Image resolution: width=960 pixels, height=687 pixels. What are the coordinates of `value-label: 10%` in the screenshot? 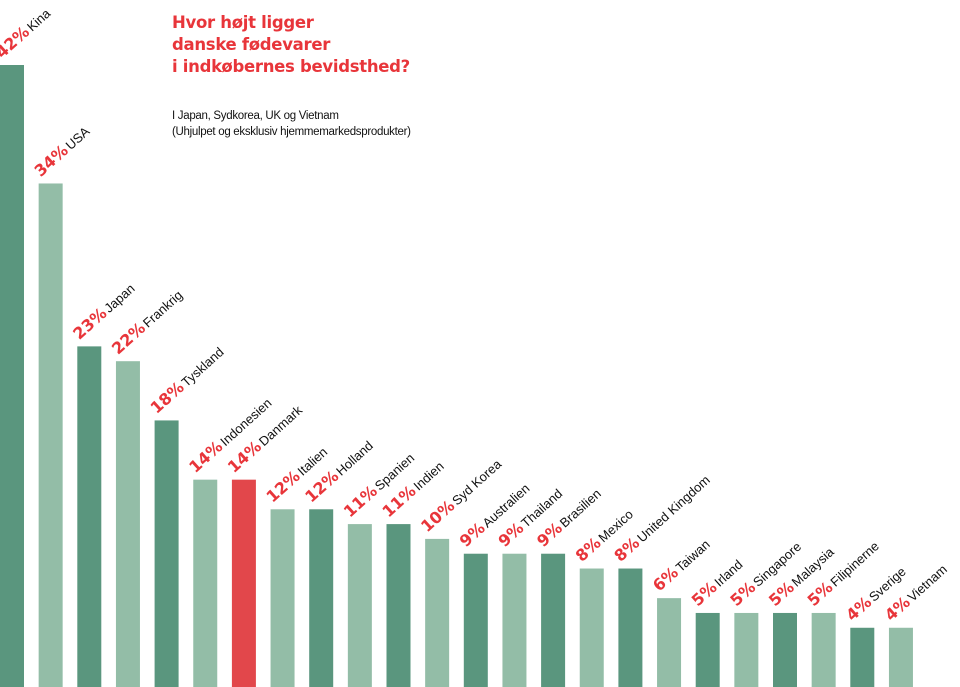 It's located at (437, 516).